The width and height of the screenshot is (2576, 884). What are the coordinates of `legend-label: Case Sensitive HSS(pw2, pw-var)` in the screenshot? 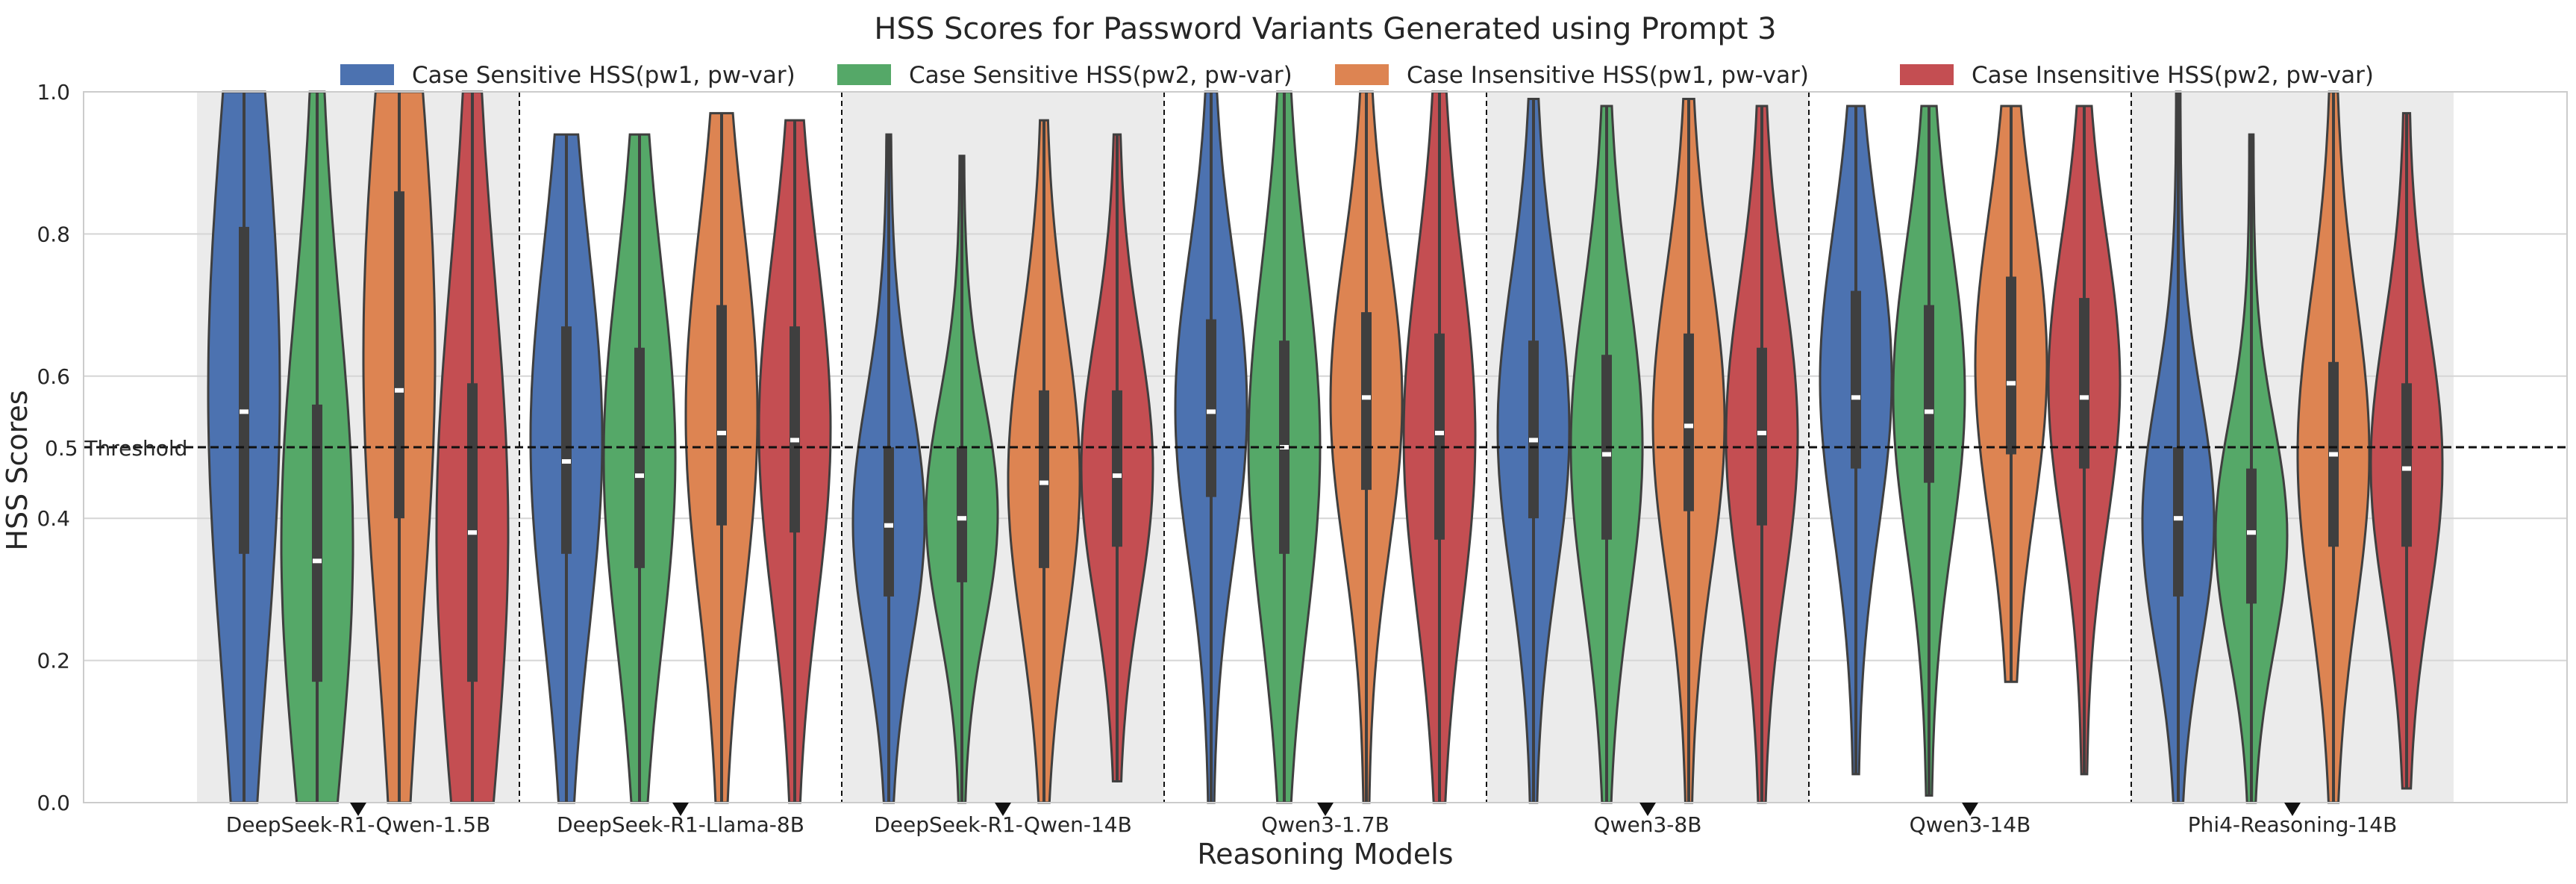 It's located at (1100, 75).